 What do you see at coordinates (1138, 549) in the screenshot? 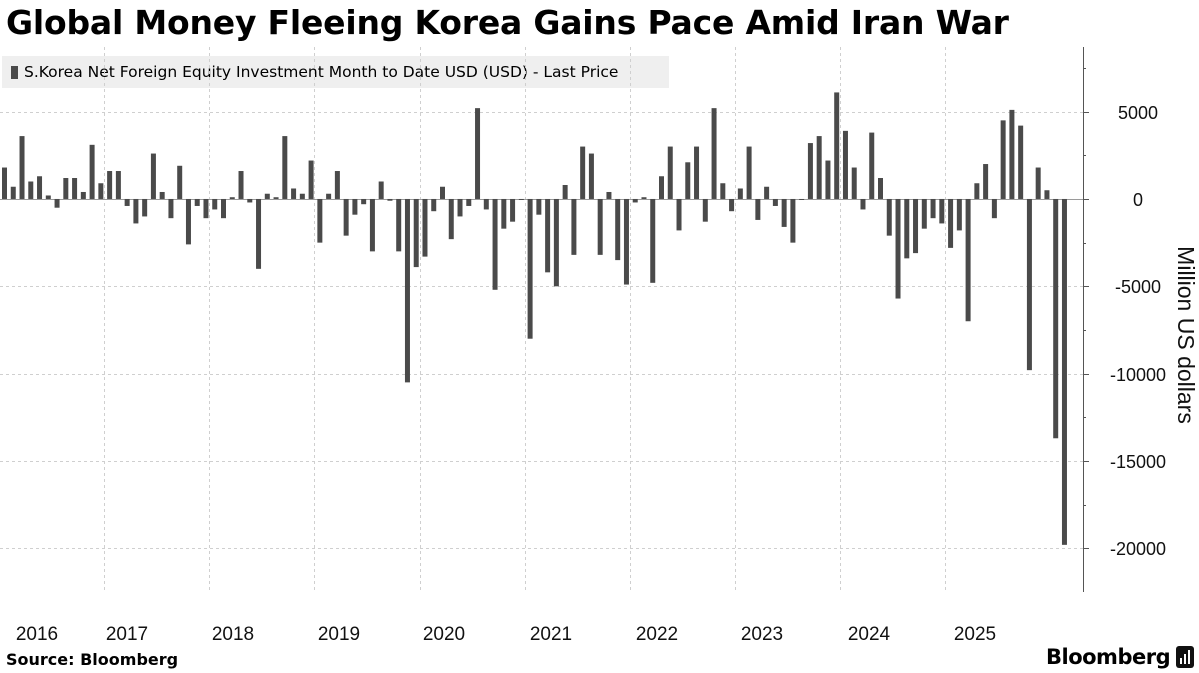
I see `y-tick-label: -20000` at bounding box center [1138, 549].